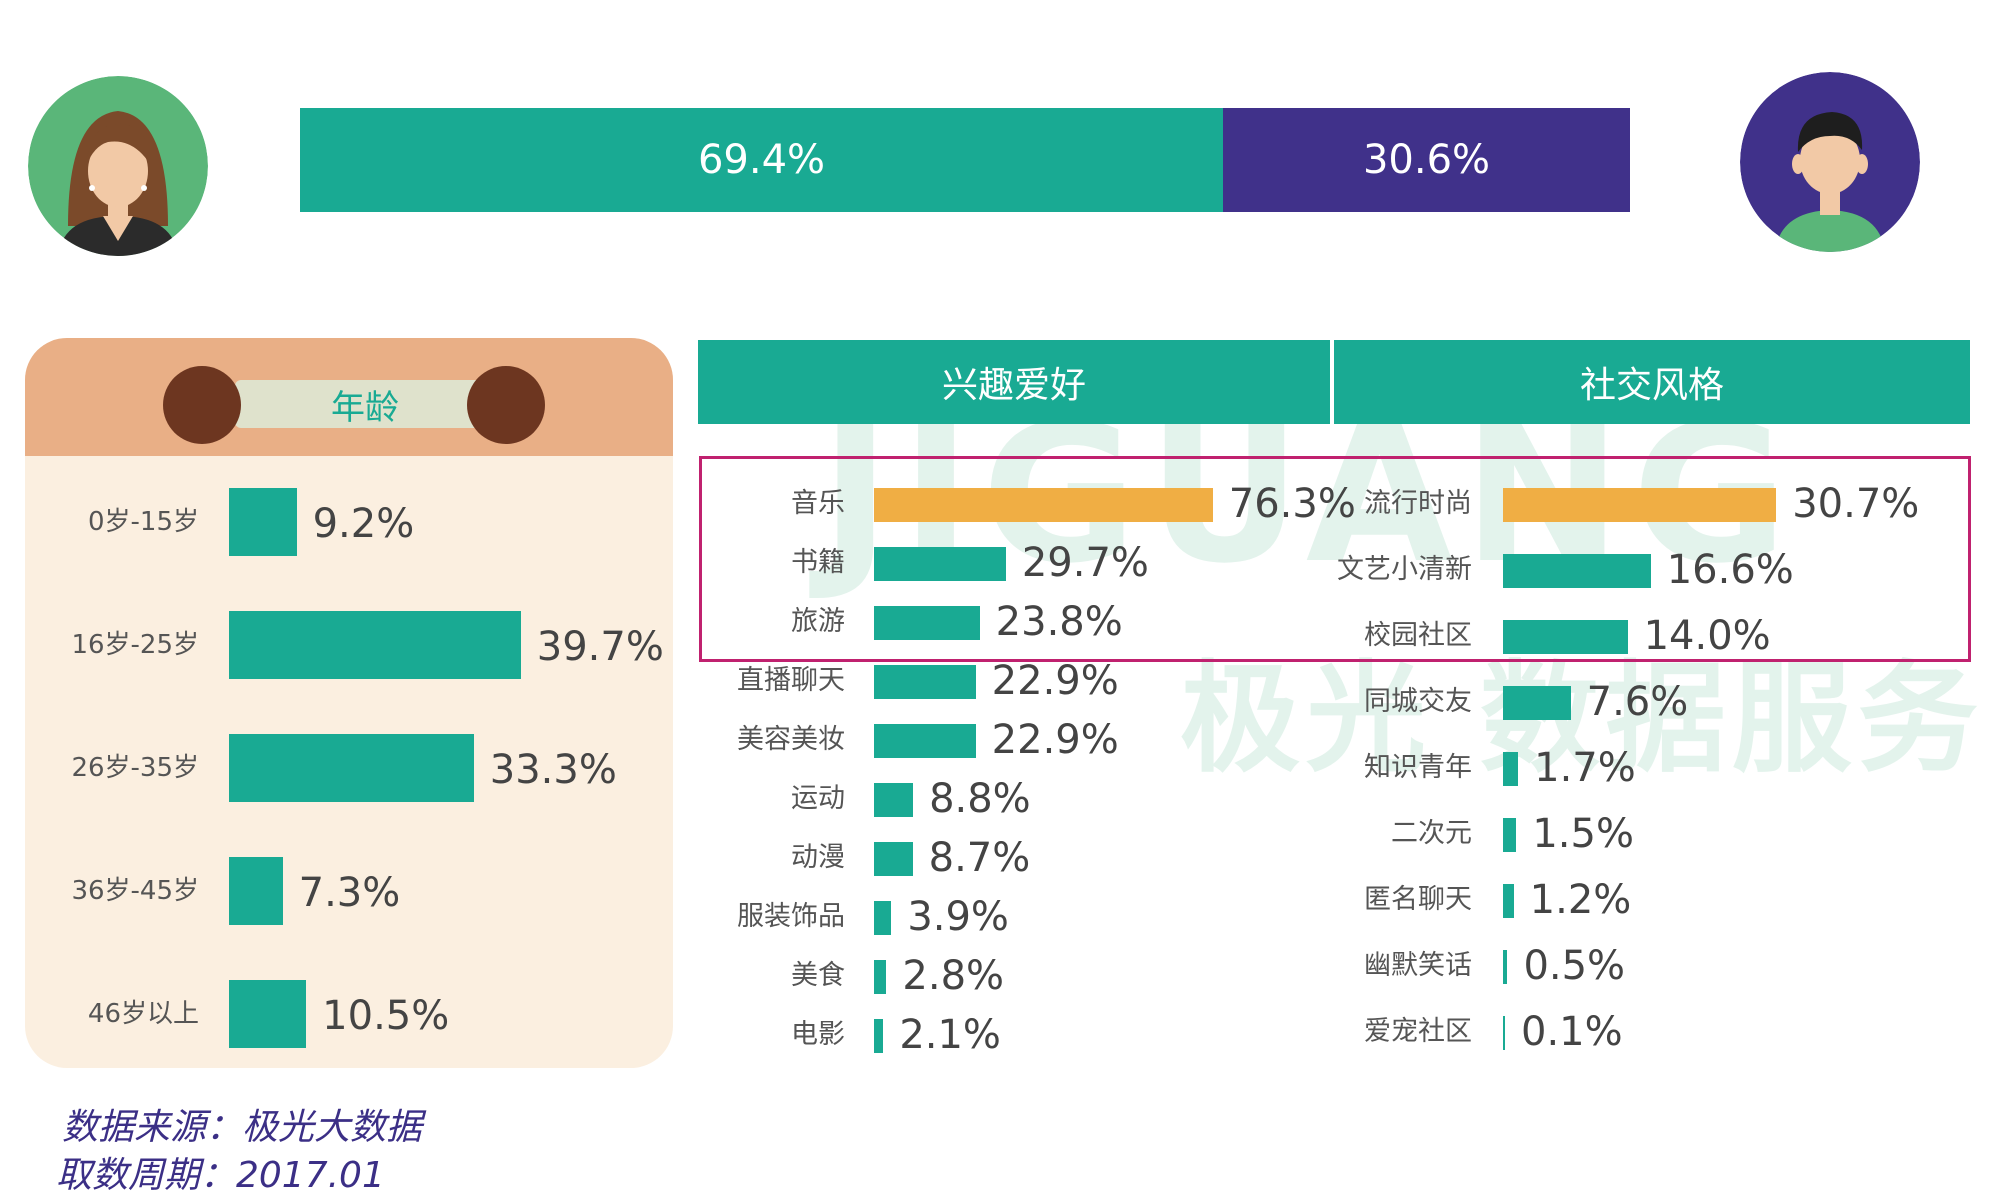 Image resolution: width=2000 pixels, height=1202 pixels. Describe the element at coordinates (1431, 833) in the screenshot. I see `category-label: 二次元` at that location.